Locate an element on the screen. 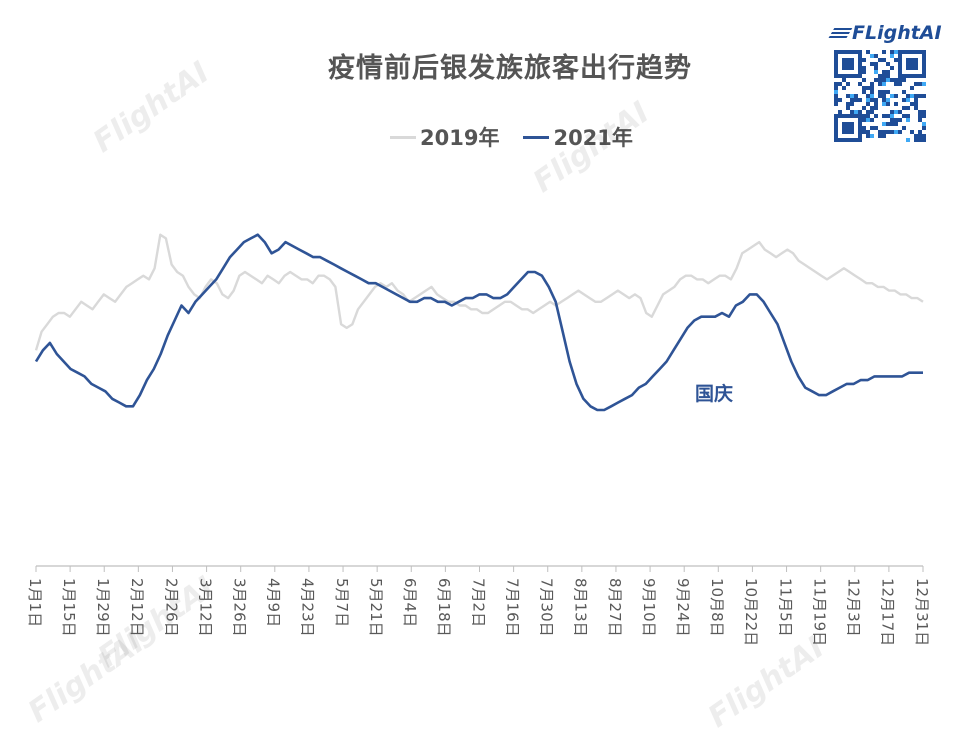 This screenshot has height=735, width=960. x-tick-label: 6月4日 is located at coordinates (410, 602).